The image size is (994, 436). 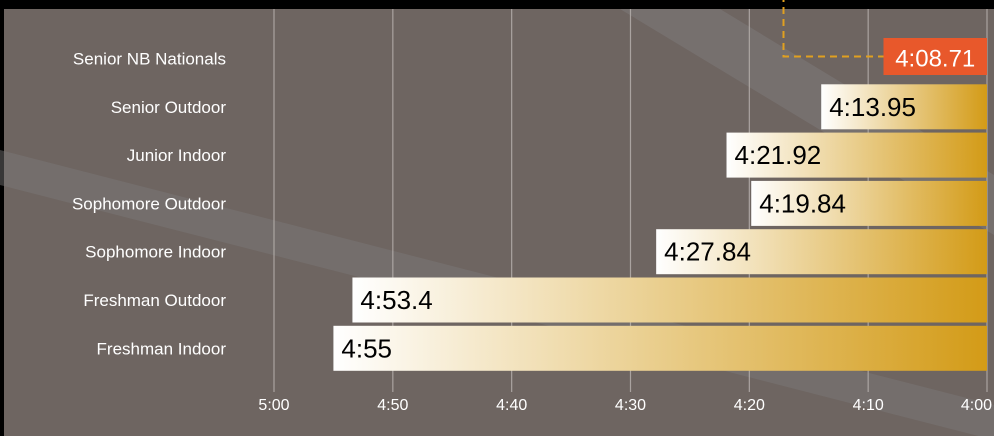 I want to click on category-label: Freshman Indoor, so click(x=162, y=348).